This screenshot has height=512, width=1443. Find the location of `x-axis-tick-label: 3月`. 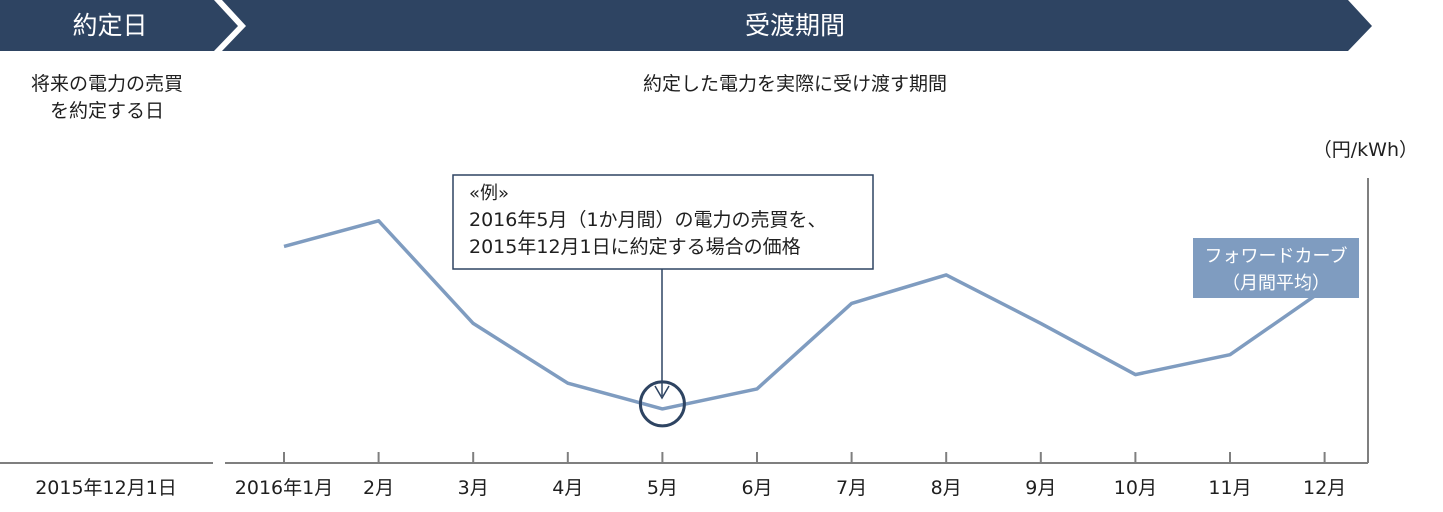

x-axis-tick-label: 3月 is located at coordinates (473, 488).